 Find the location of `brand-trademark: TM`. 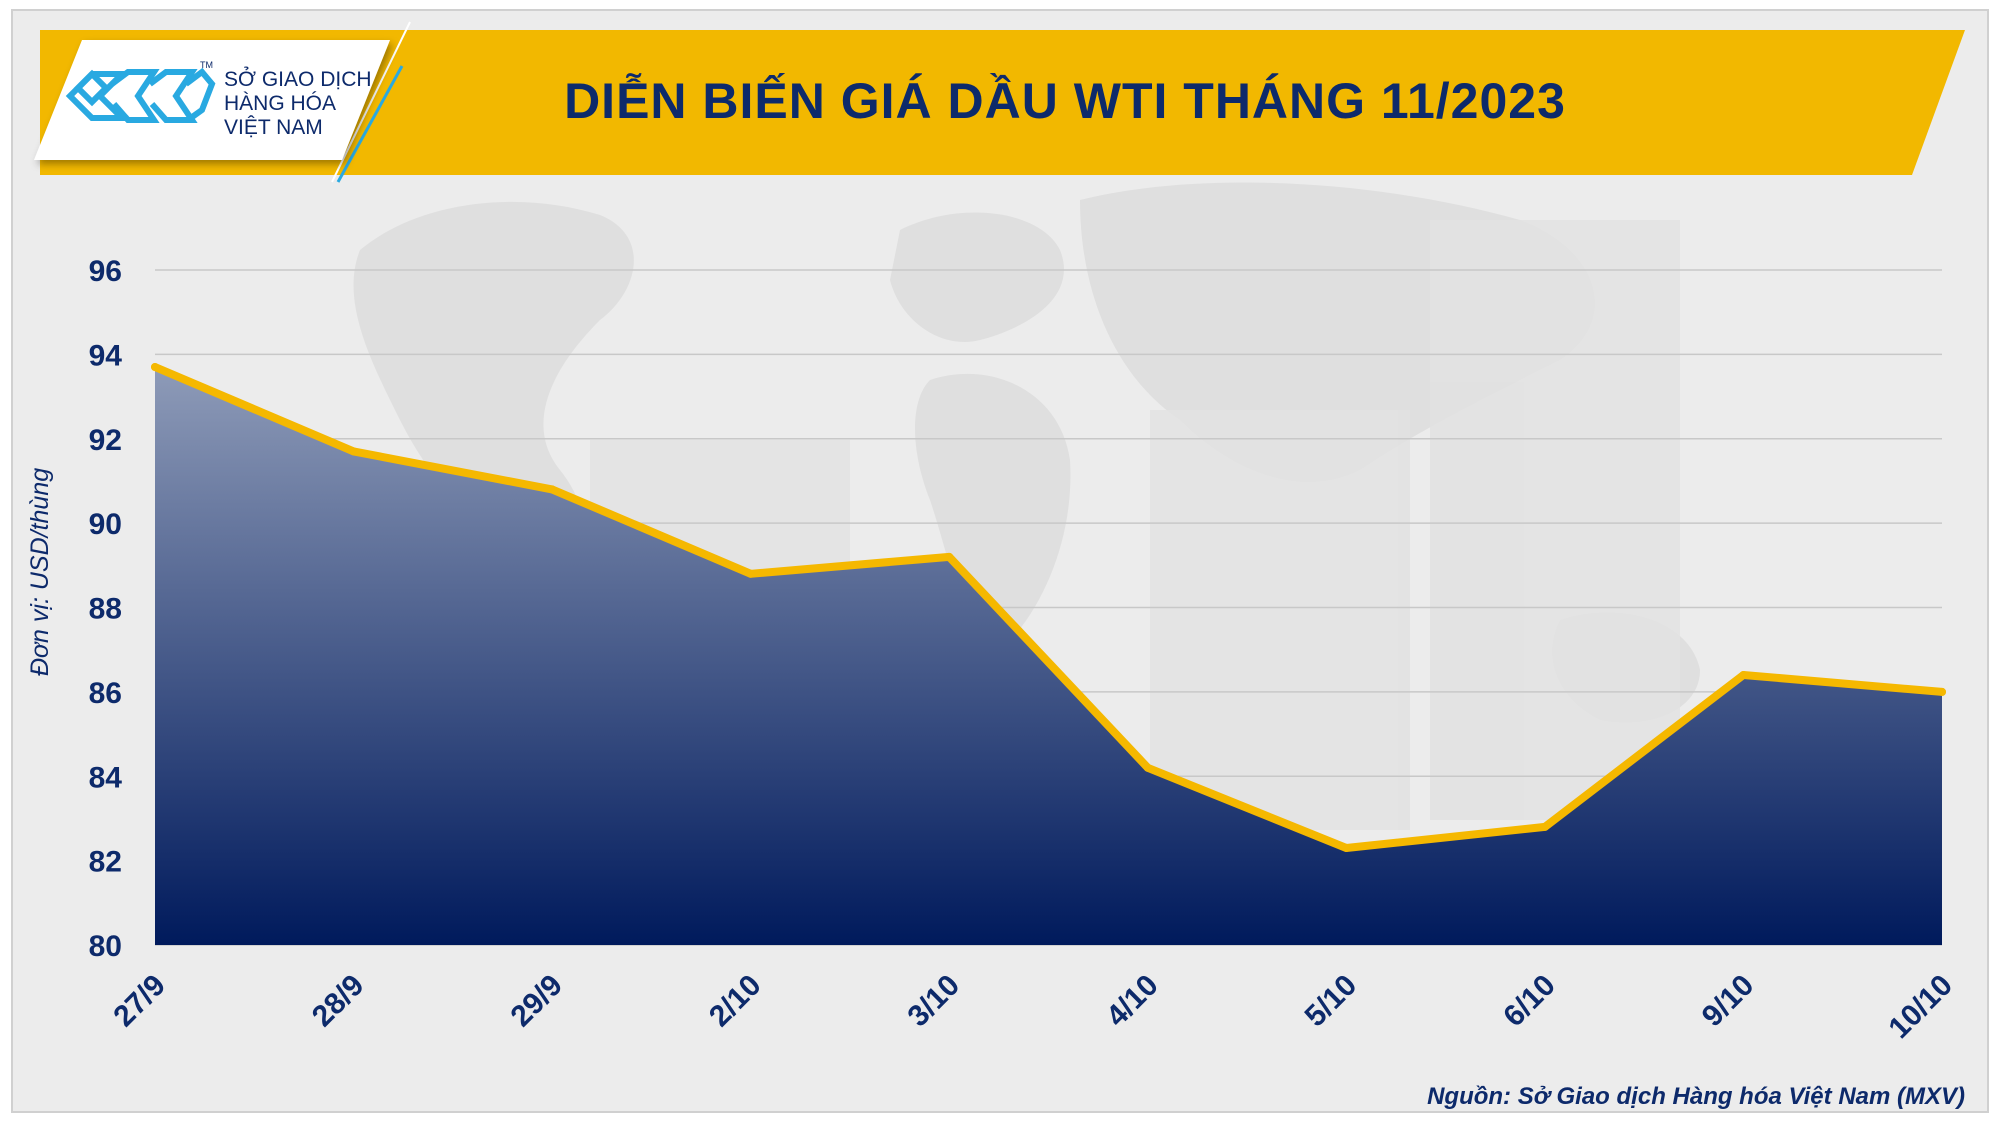

brand-trademark: TM is located at coordinates (206, 65).